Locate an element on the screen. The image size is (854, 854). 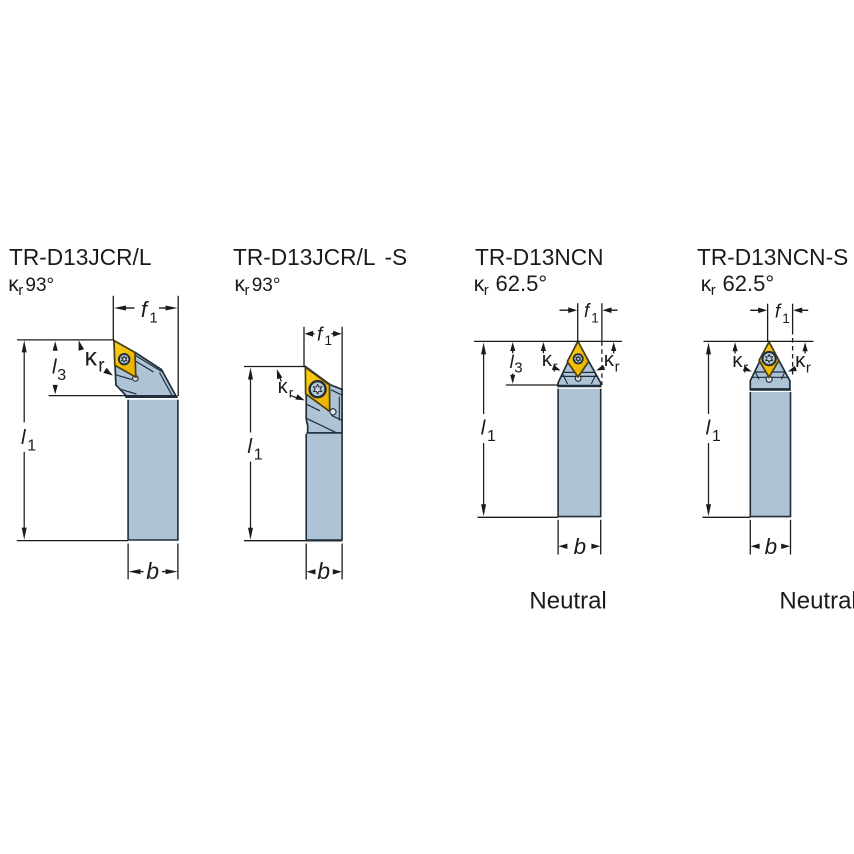
svg-text: -S is located at coordinates (396, 257).